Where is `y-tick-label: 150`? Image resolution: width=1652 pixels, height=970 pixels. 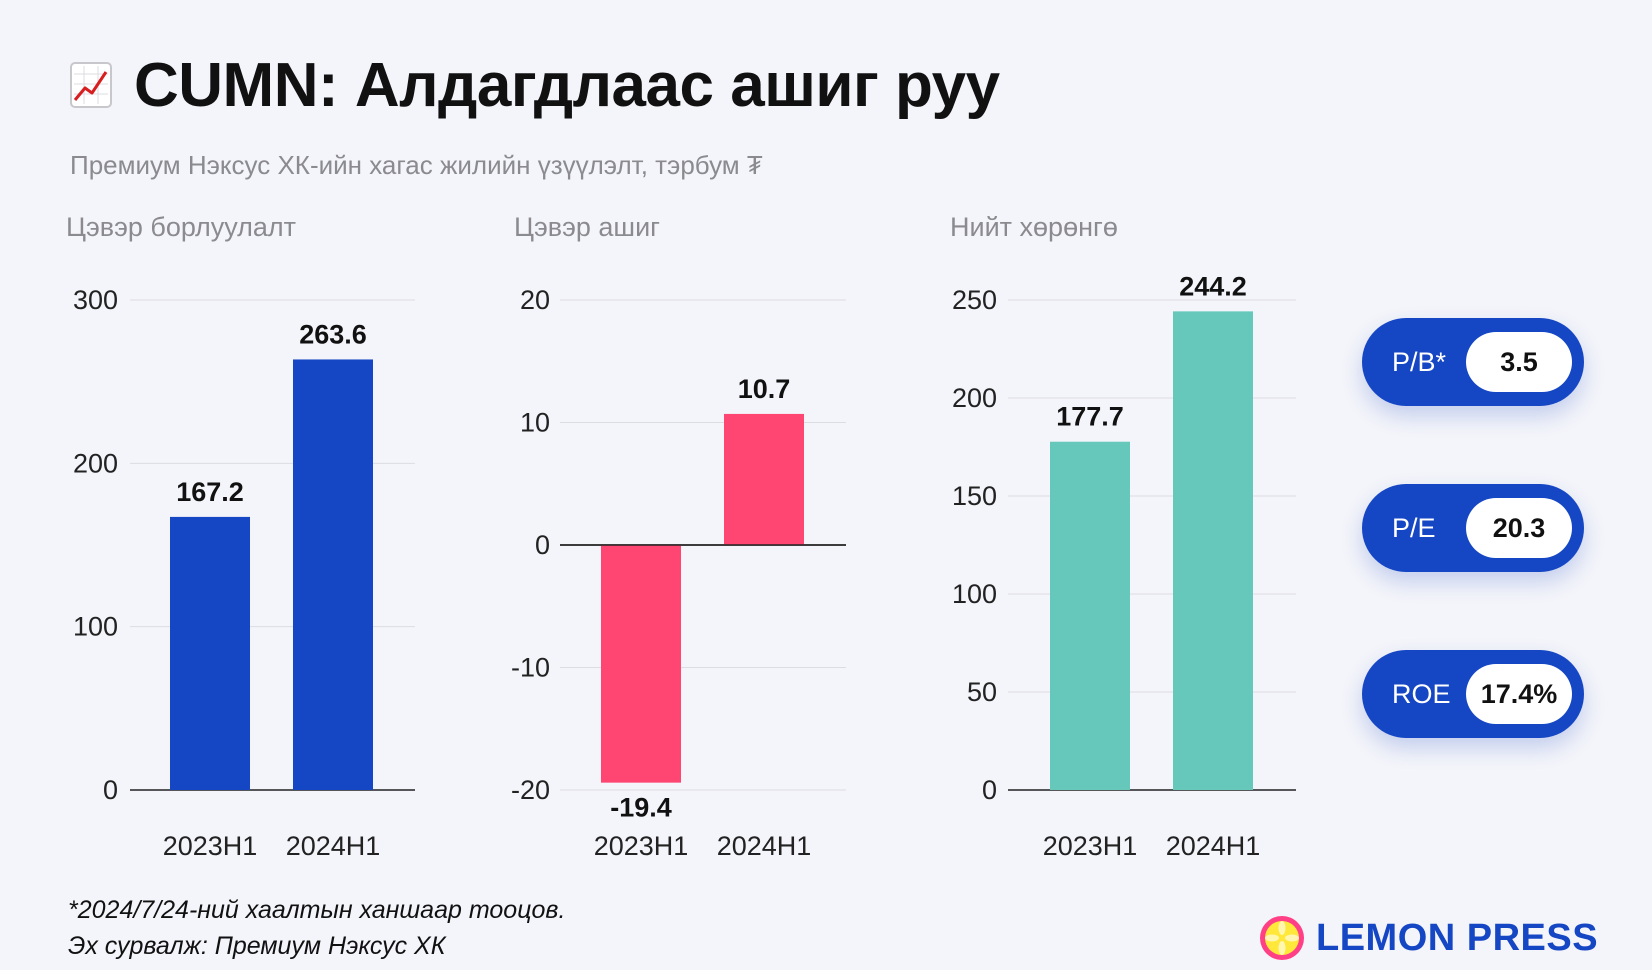
y-tick-label: 150 is located at coordinates (974, 496).